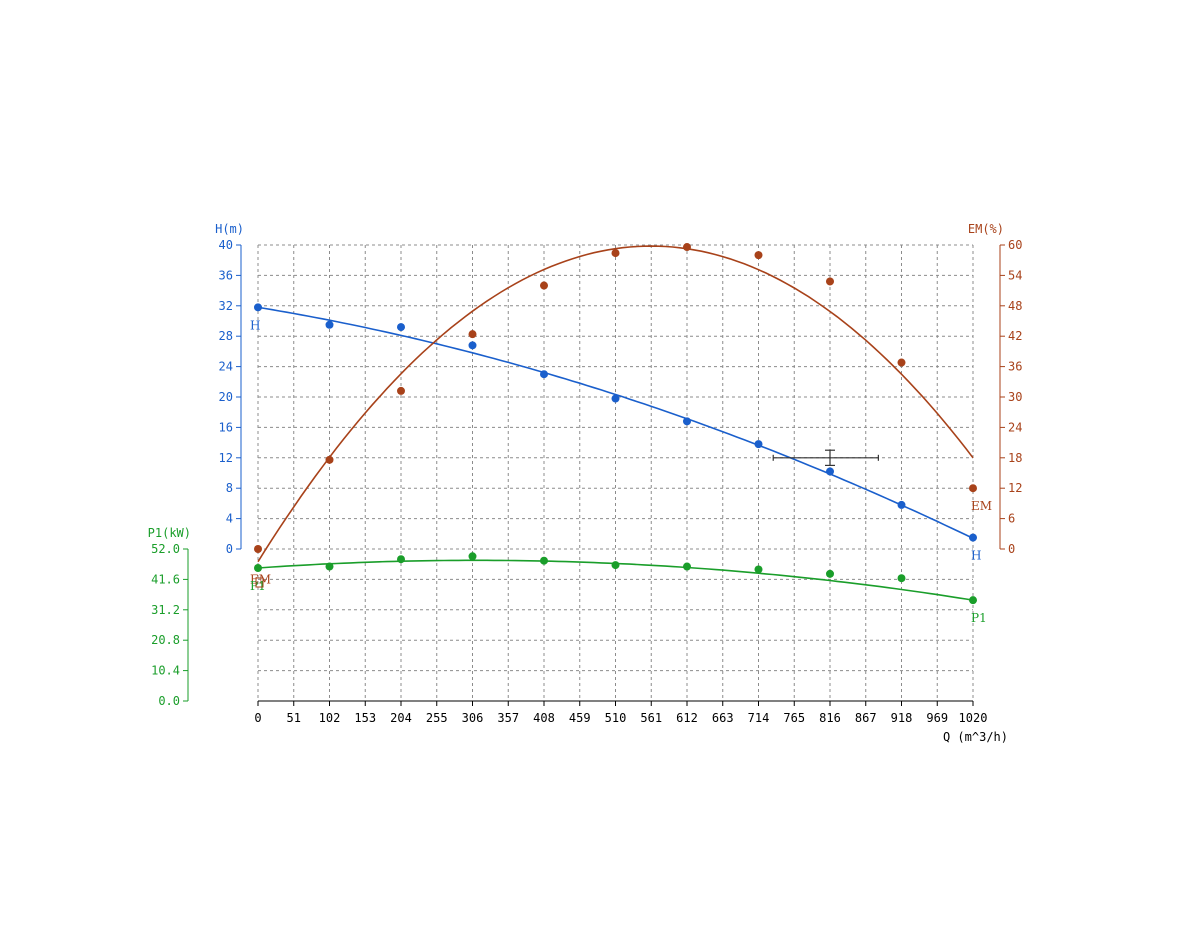 This screenshot has width=1200, height=950. What do you see at coordinates (902, 718) in the screenshot?
I see `x-tick-label: 918` at bounding box center [902, 718].